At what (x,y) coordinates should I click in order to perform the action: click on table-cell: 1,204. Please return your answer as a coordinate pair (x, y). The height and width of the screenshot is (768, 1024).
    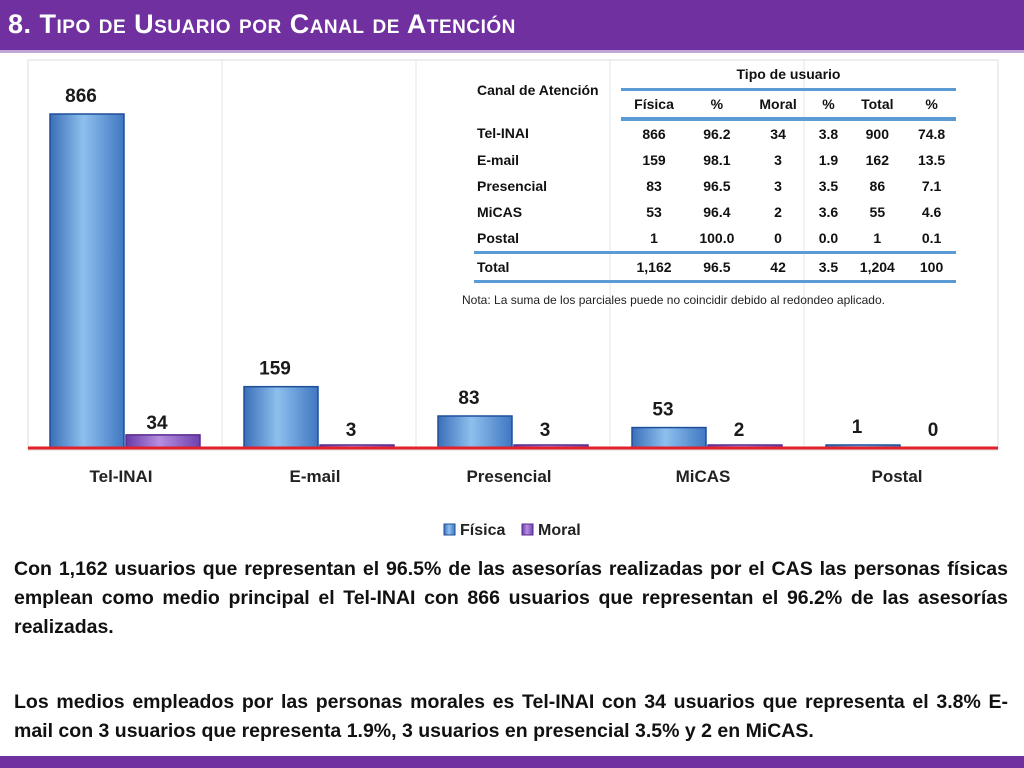
    Looking at the image, I should click on (877, 267).